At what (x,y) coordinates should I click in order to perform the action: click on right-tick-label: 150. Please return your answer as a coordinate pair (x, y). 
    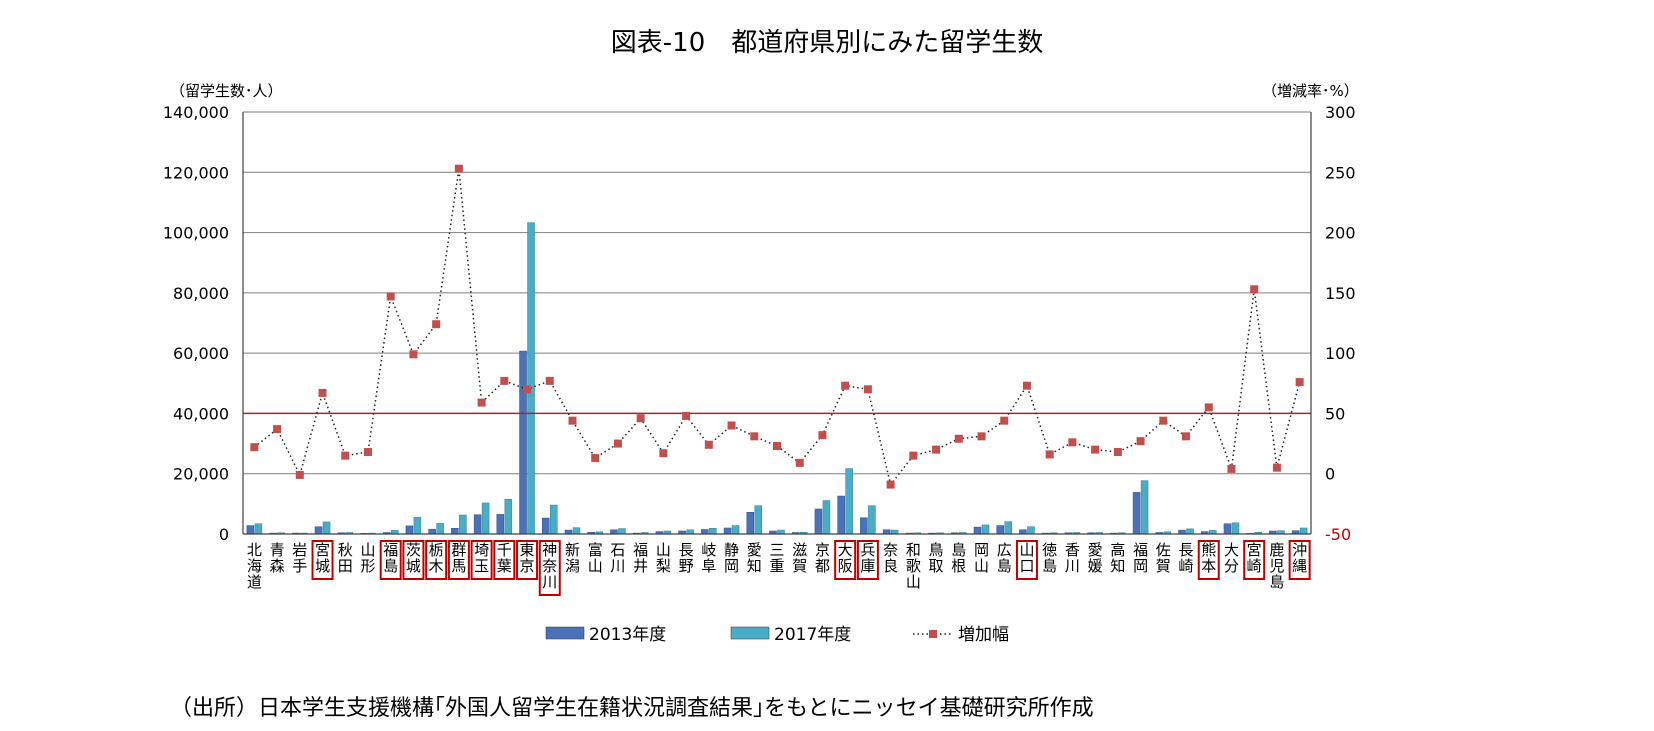
    Looking at the image, I should click on (1340, 293).